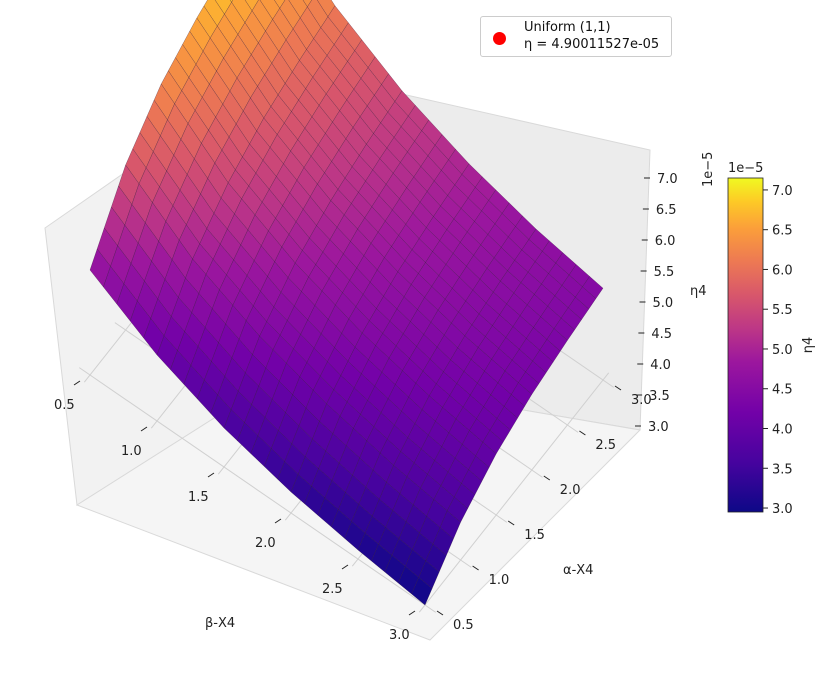 This screenshot has width=823, height=690. I want to click on z-tick-label: 3.0, so click(658, 427).